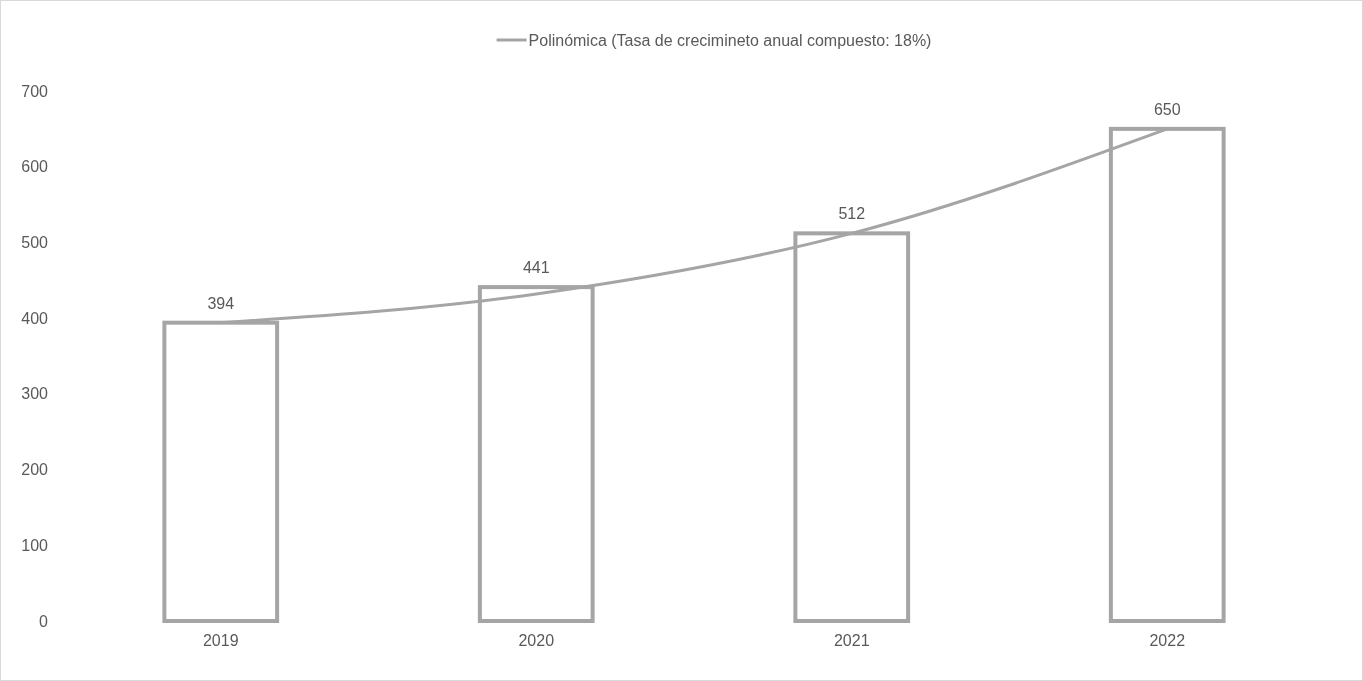 Image resolution: width=1363 pixels, height=681 pixels. Describe the element at coordinates (220, 641) in the screenshot. I see `x-tick-label: 2019` at that location.